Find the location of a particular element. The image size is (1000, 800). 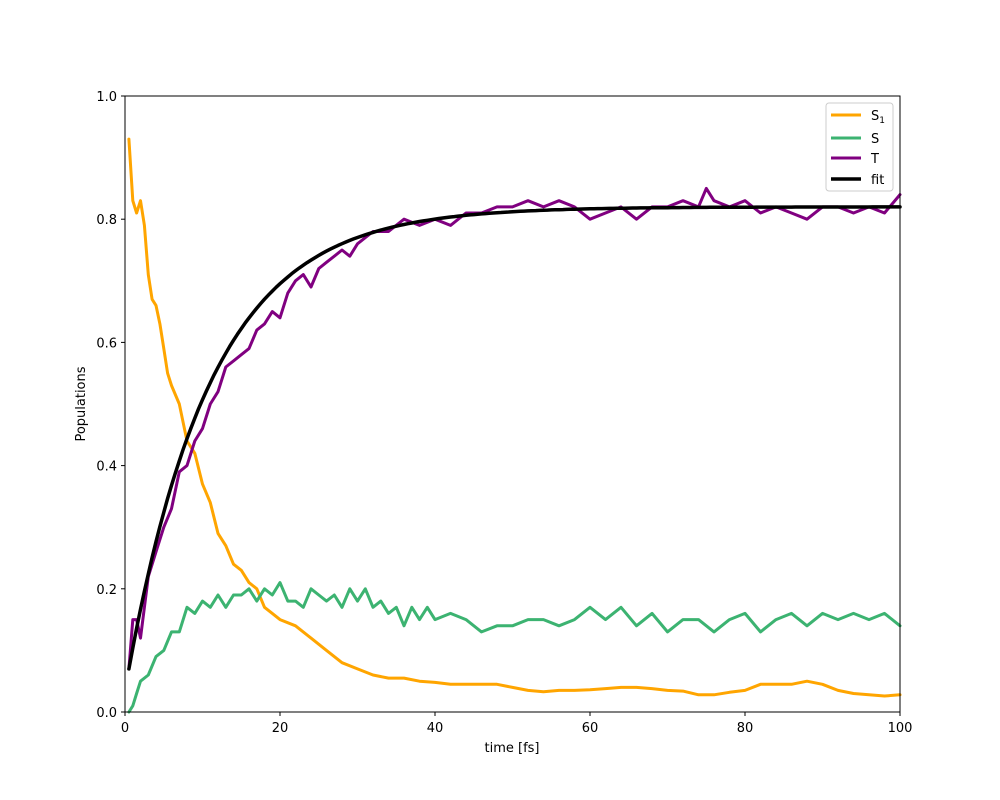

x-tick-label: 20 is located at coordinates (280, 728).